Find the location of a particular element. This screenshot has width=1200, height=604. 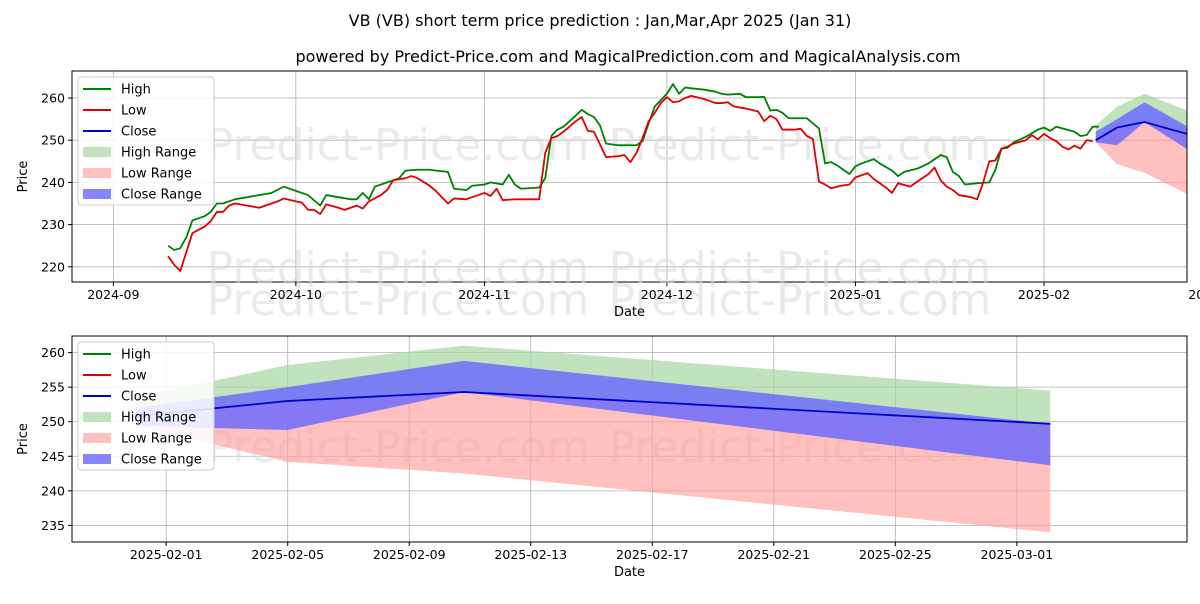

bottom-x-tick-label: 2025-03-01 is located at coordinates (1017, 554).